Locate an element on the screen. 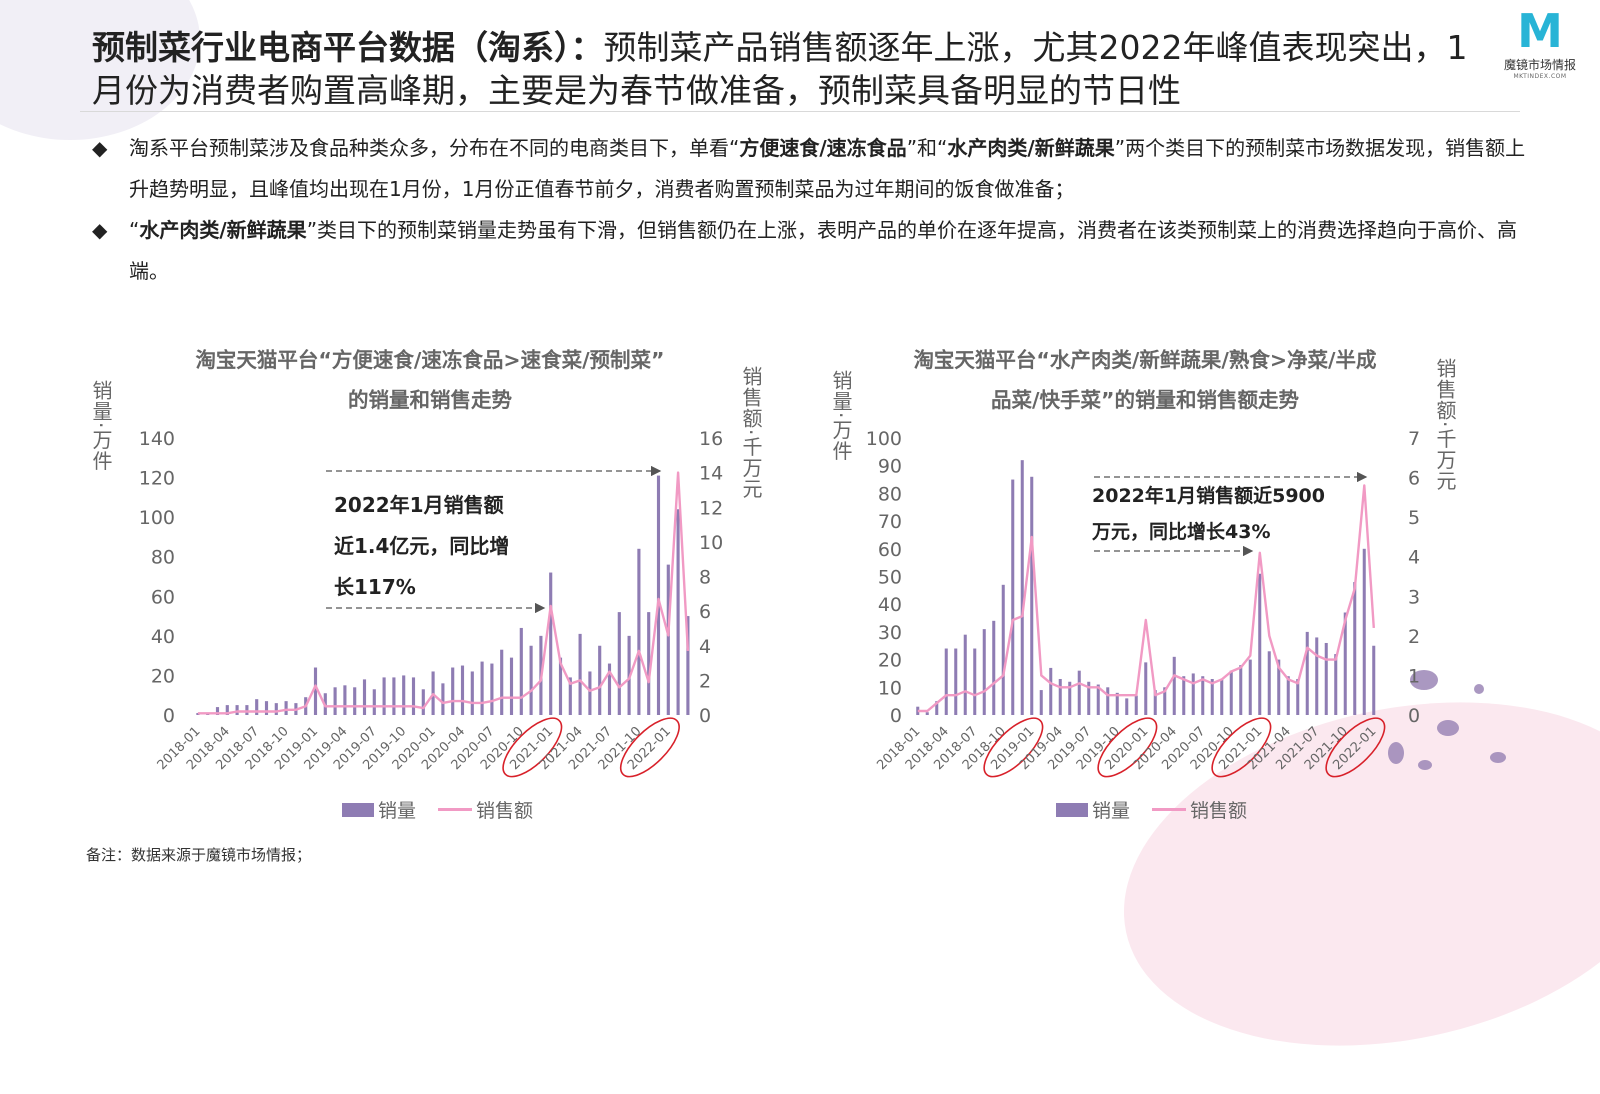  logo-mark: M is located at coordinates (1540, 31).